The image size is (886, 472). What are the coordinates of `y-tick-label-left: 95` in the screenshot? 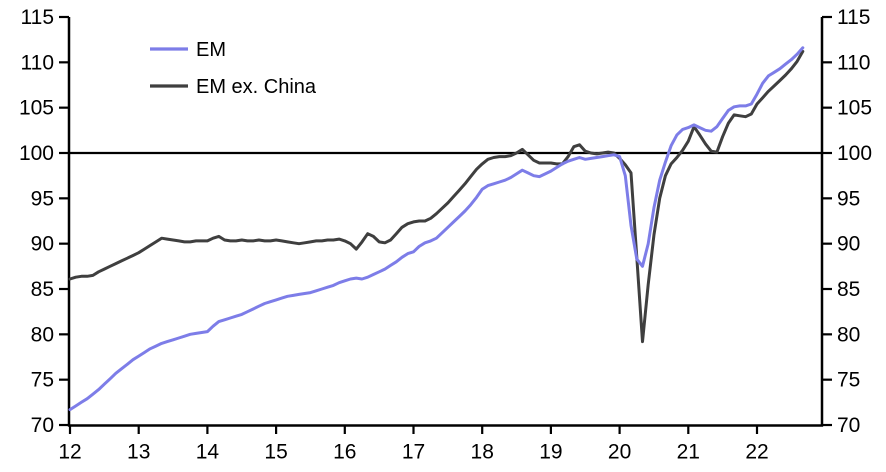 It's located at (42, 198).